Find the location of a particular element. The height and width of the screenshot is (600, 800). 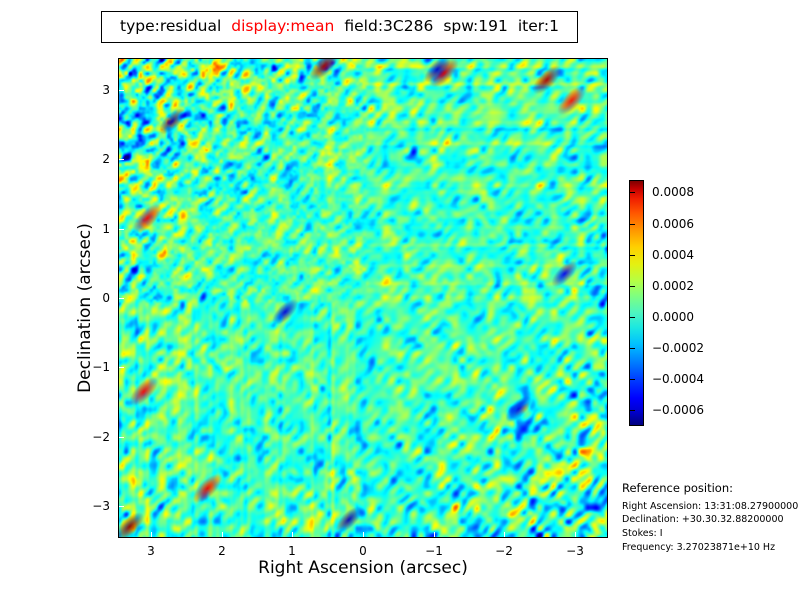

colorbar-tick-label: 0.0000 is located at coordinates (673, 317).